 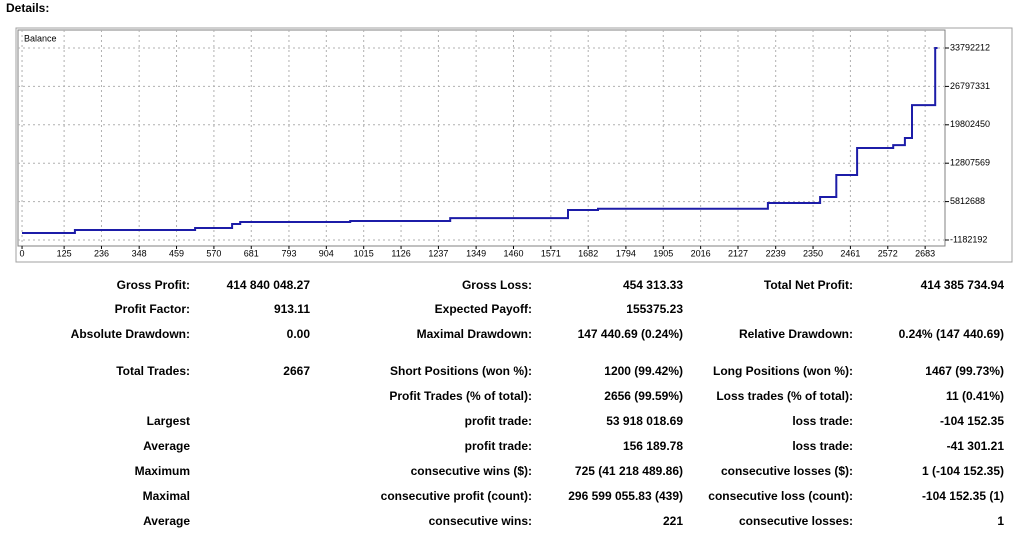 I want to click on x-tick-label: 2683, so click(x=925, y=253).